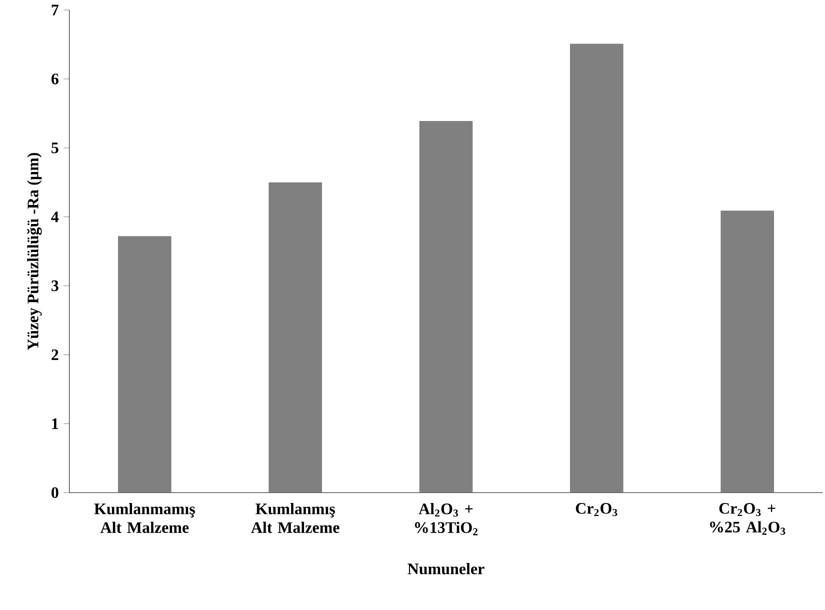 The height and width of the screenshot is (610, 825). I want to click on y-axis-title: Yüzey Pürüzlülüğü -Ra (µm), so click(34, 251).